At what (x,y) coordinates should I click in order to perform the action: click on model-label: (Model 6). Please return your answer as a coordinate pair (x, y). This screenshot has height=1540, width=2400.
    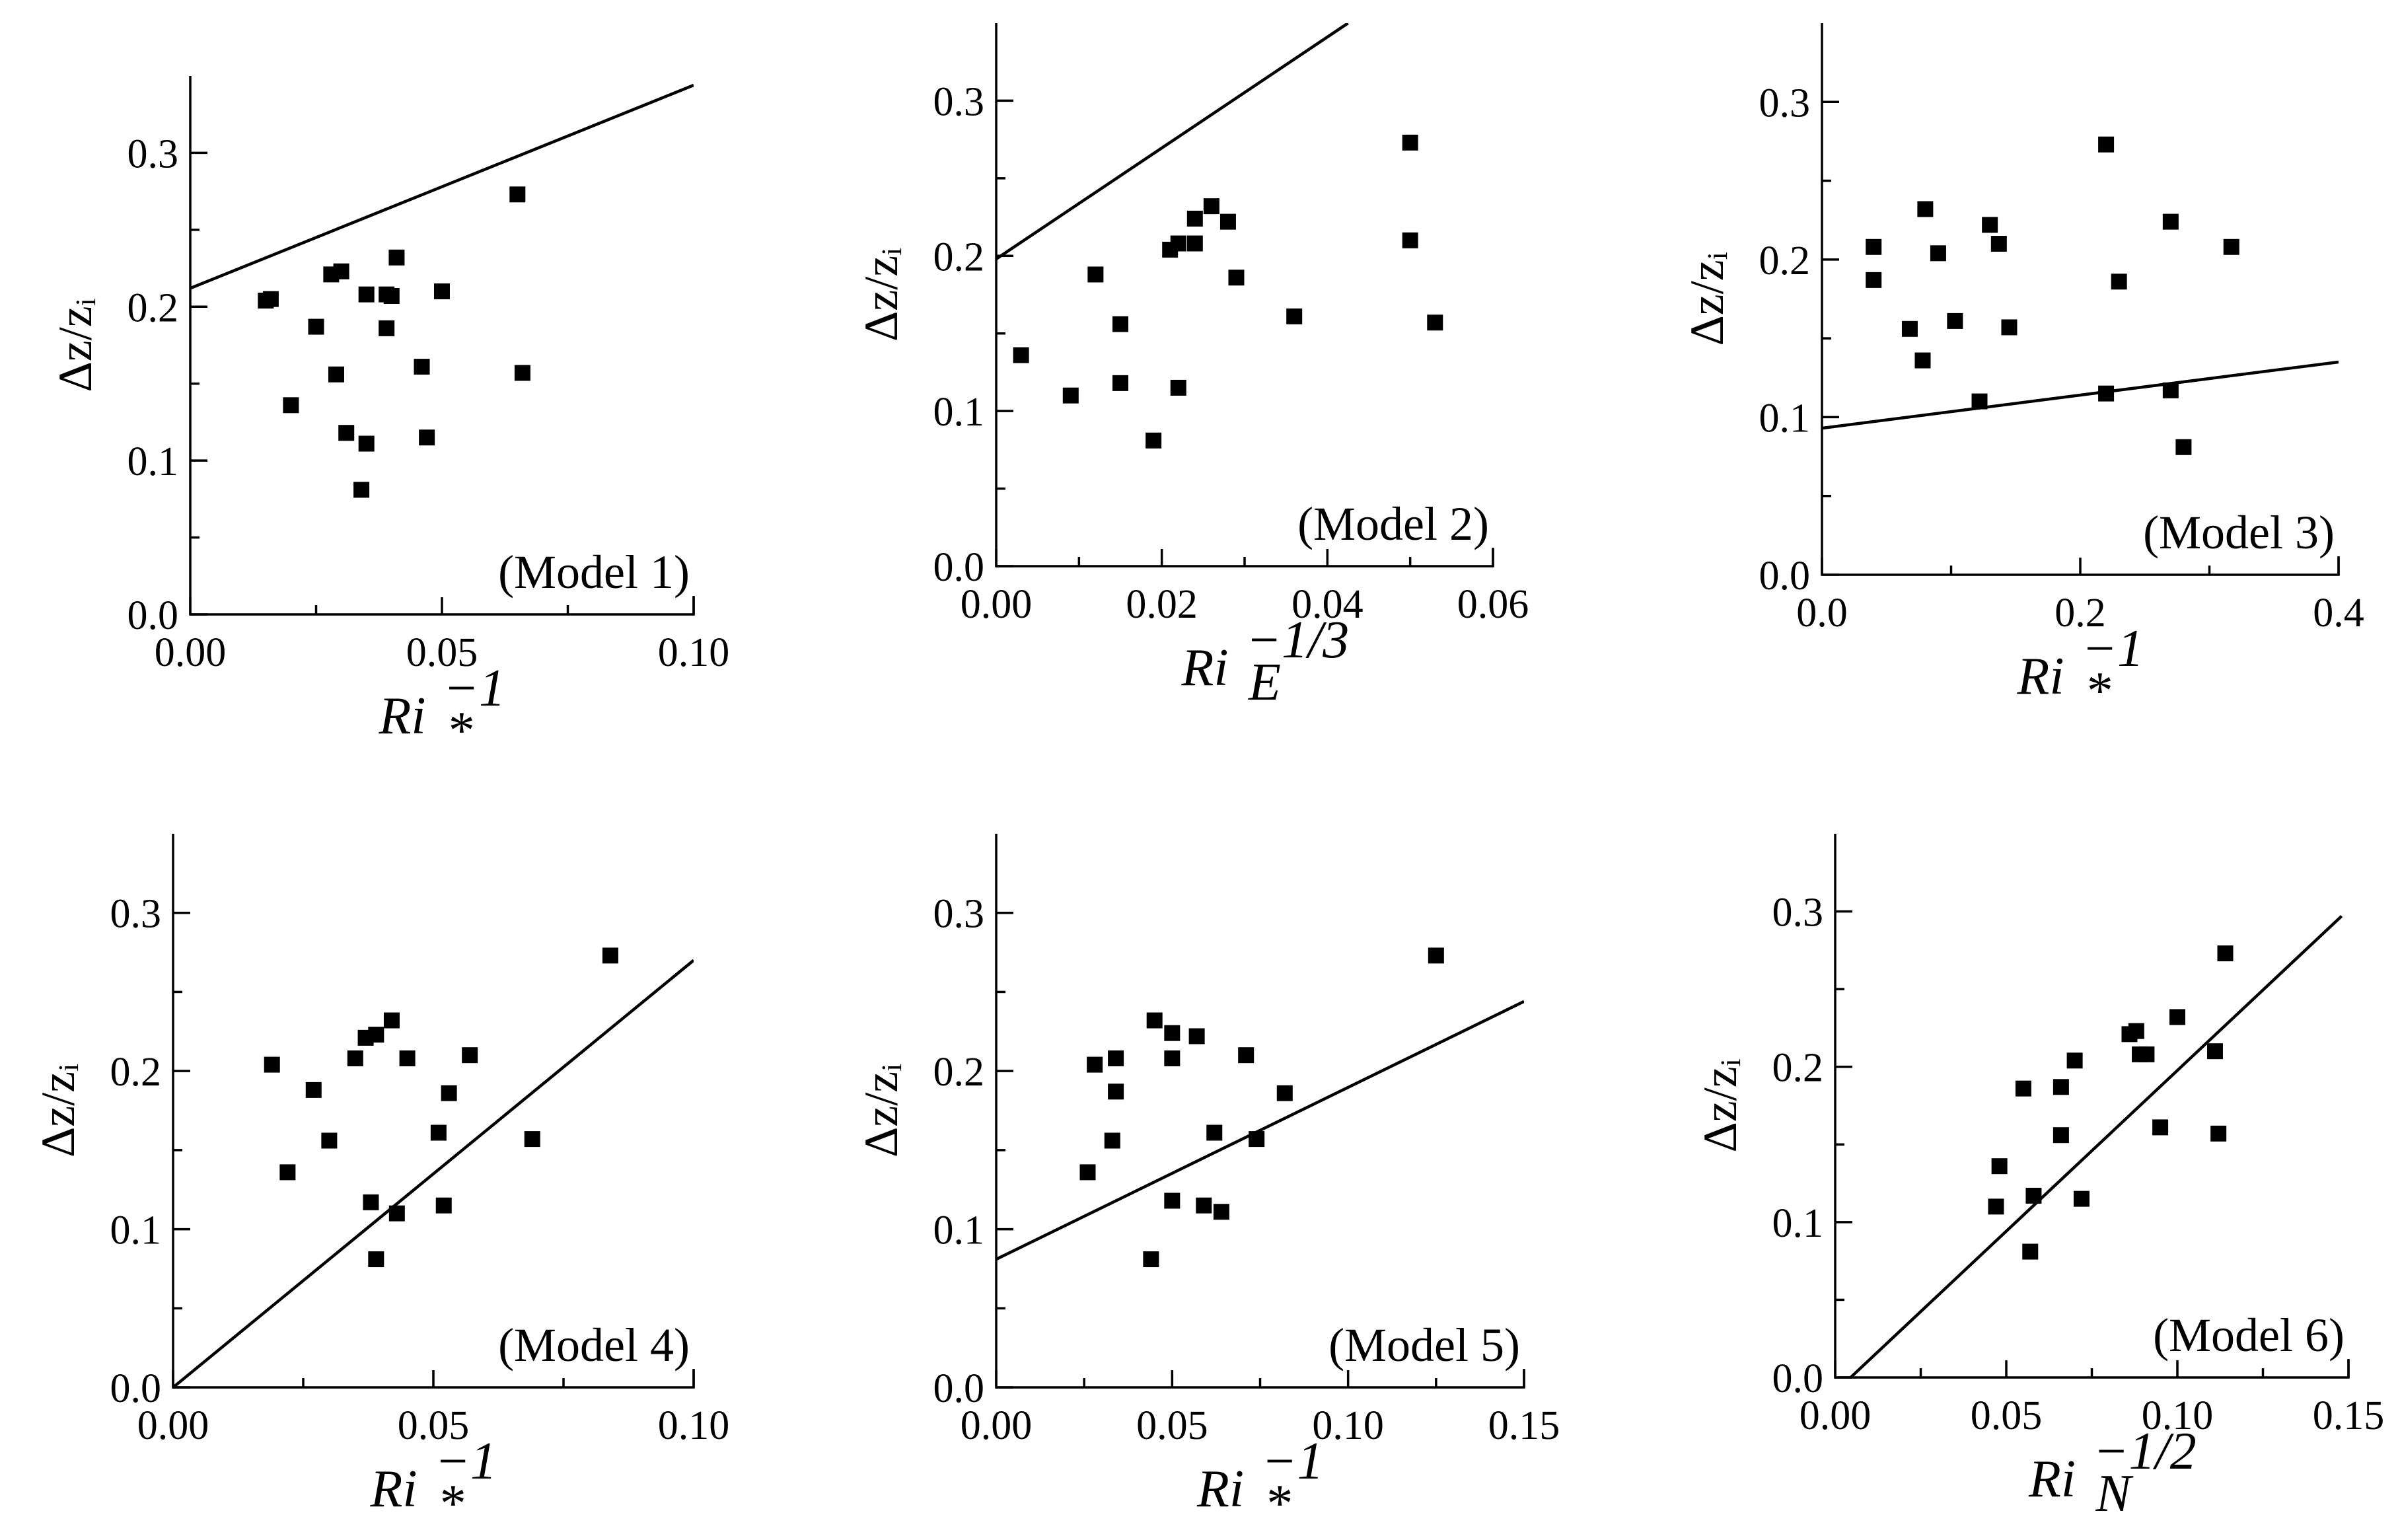
    Looking at the image, I should click on (2249, 1335).